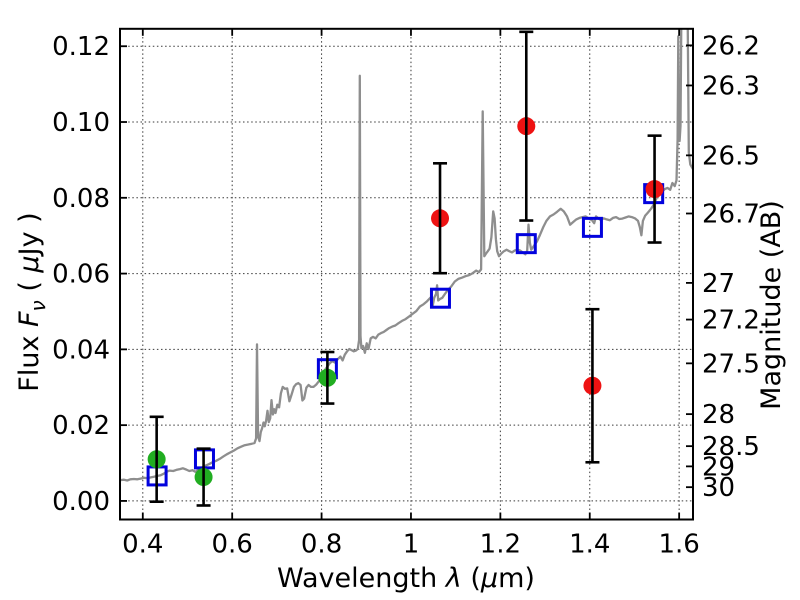  Describe the element at coordinates (142, 545) in the screenshot. I see `x-tick-label: 0.4` at that location.